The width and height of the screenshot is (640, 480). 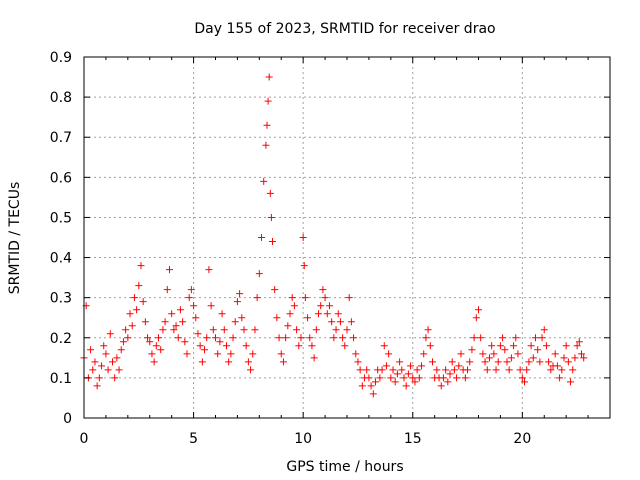 I want to click on y-tick-label: 0.2, so click(x=61, y=339).